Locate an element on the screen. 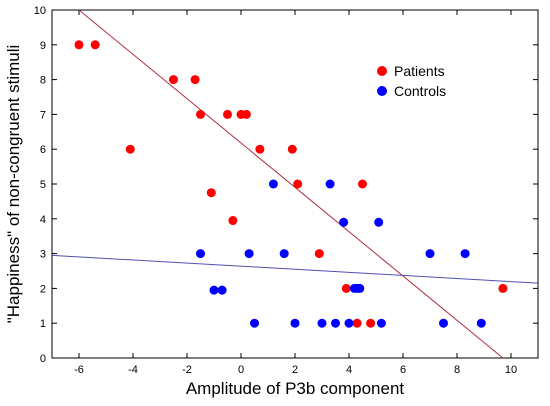  legend-marker-controls is located at coordinates (382, 91).